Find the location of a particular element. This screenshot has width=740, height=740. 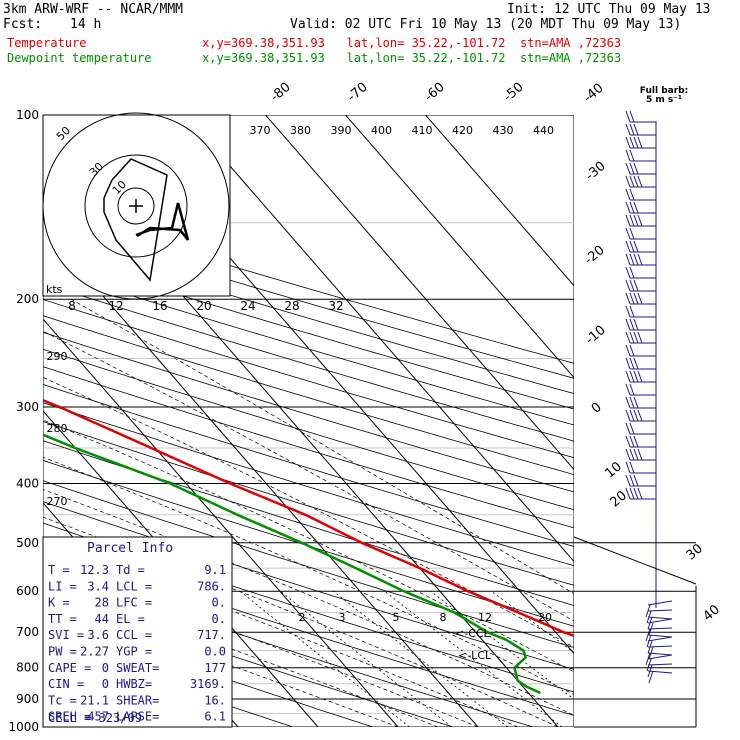

moist-adiabat is located at coordinates (241, 653).